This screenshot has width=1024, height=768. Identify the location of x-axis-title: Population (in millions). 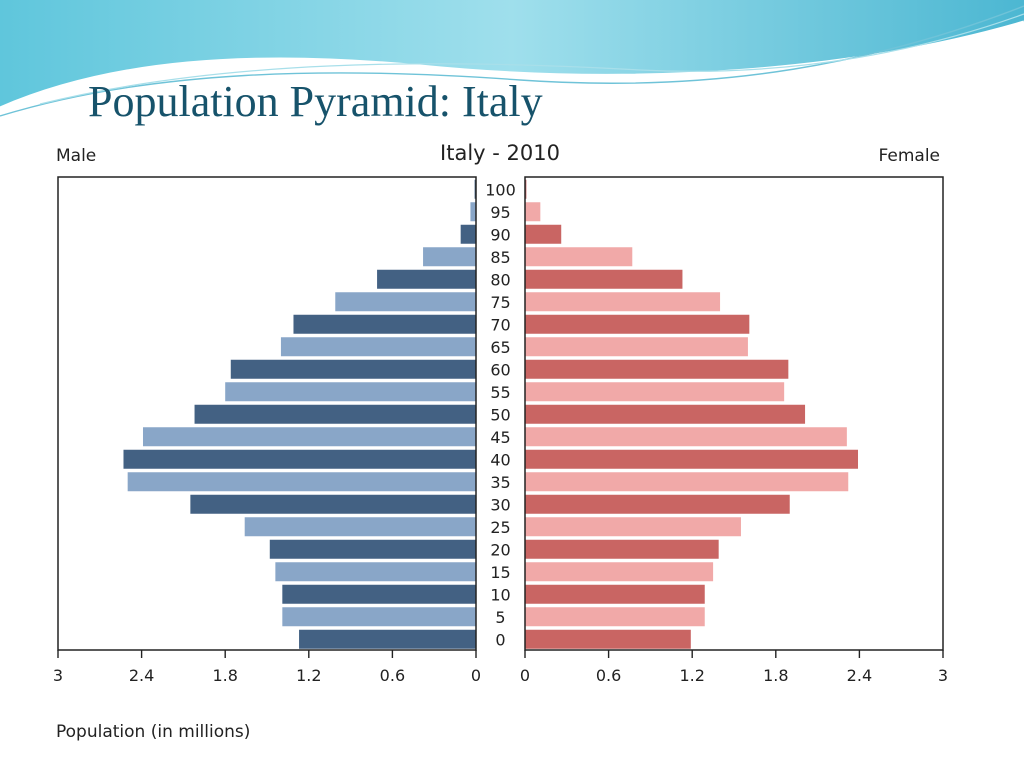
(153, 732).